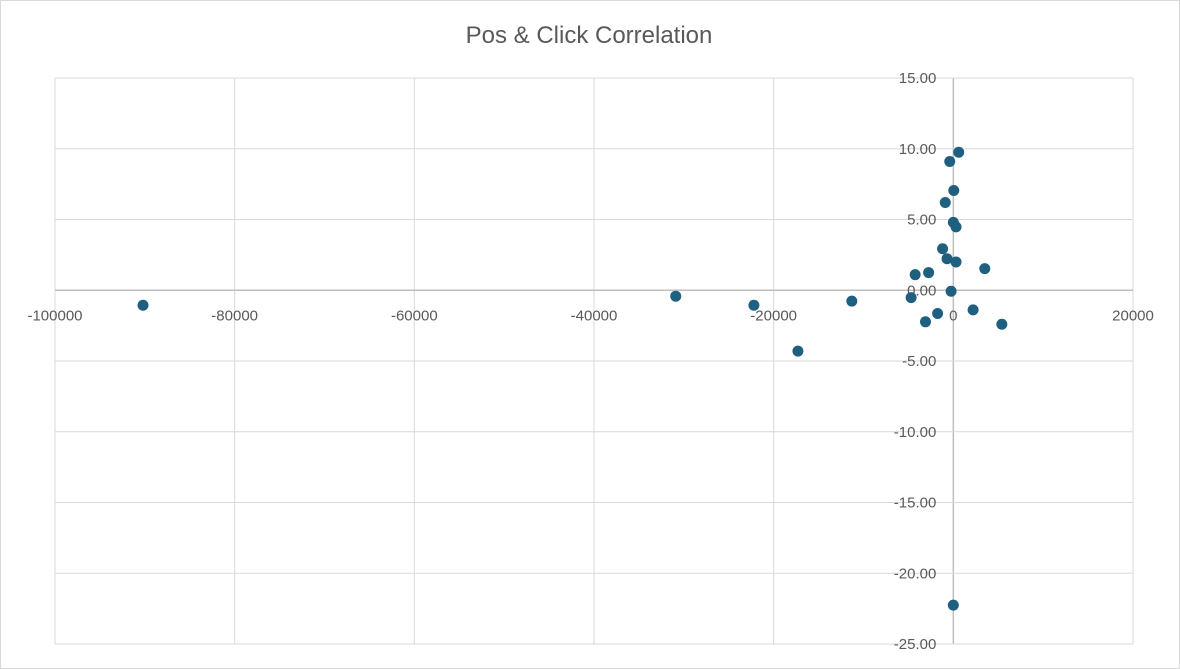 The height and width of the screenshot is (669, 1180). I want to click on x-tick-label: -20000, so click(773, 315).